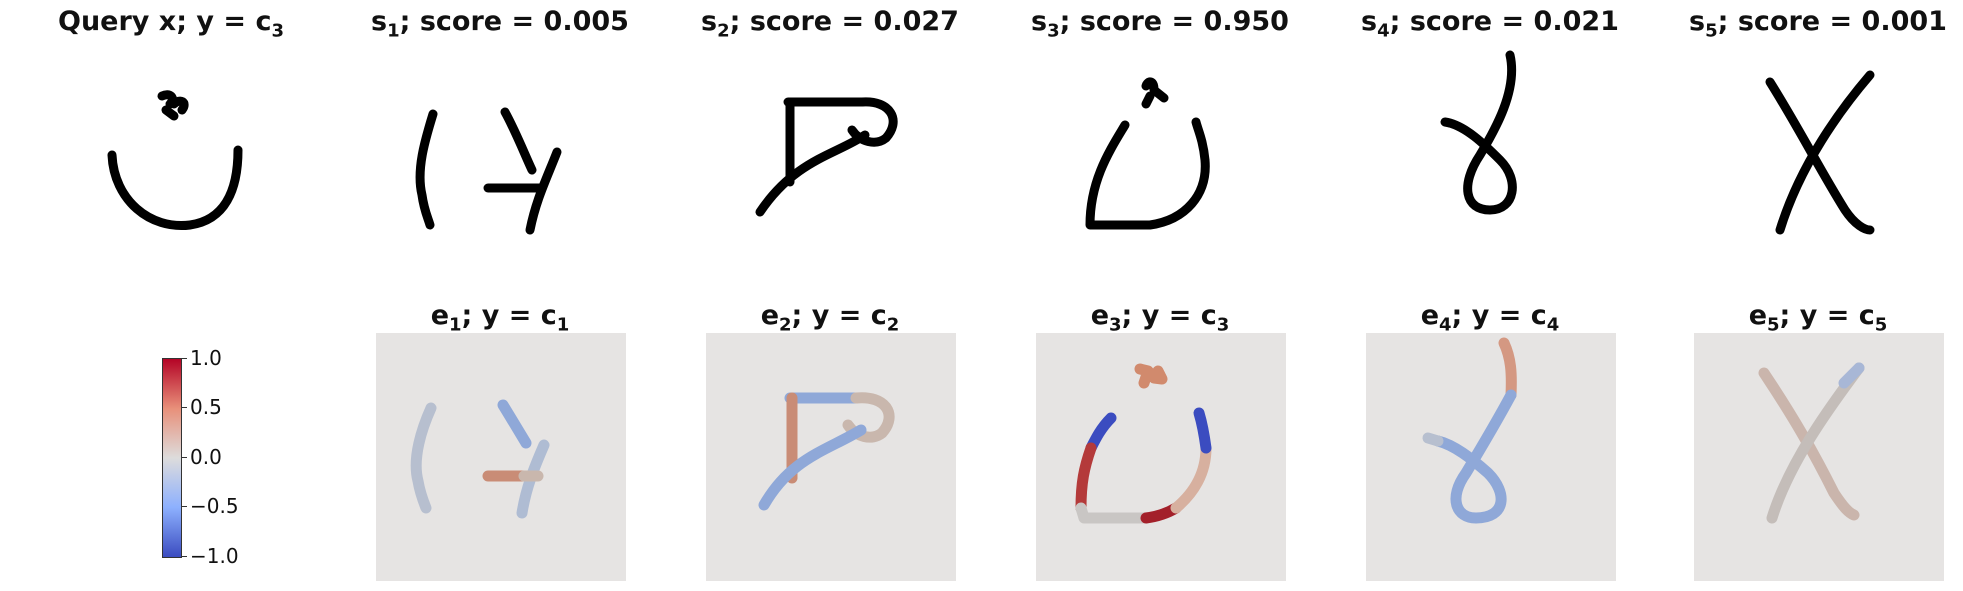  Describe the element at coordinates (1160, 318) in the screenshot. I see `explanation-title-3: e3; y = c3` at that location.